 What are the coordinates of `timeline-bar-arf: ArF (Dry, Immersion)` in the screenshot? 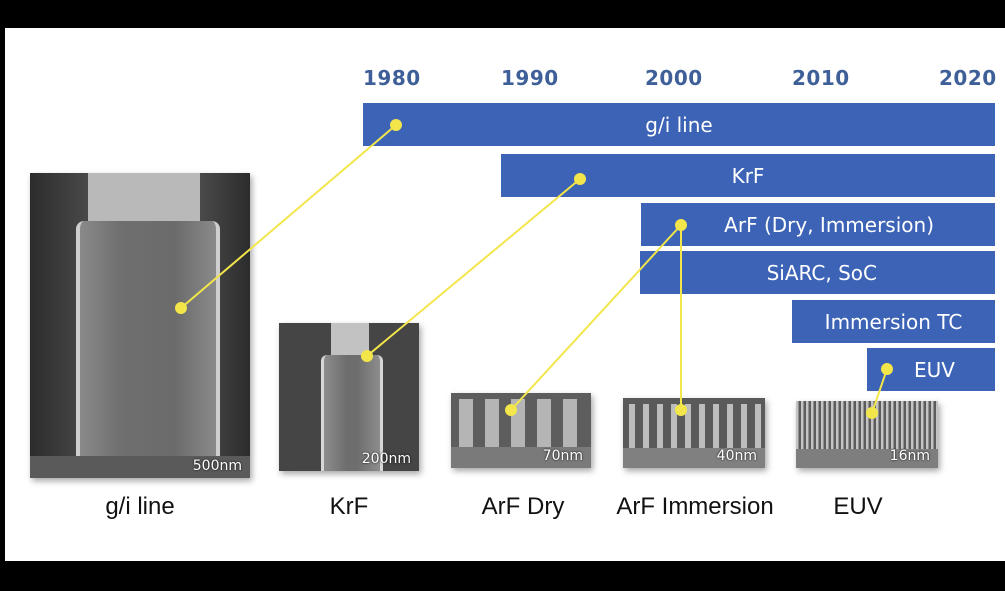 It's located at (818, 224).